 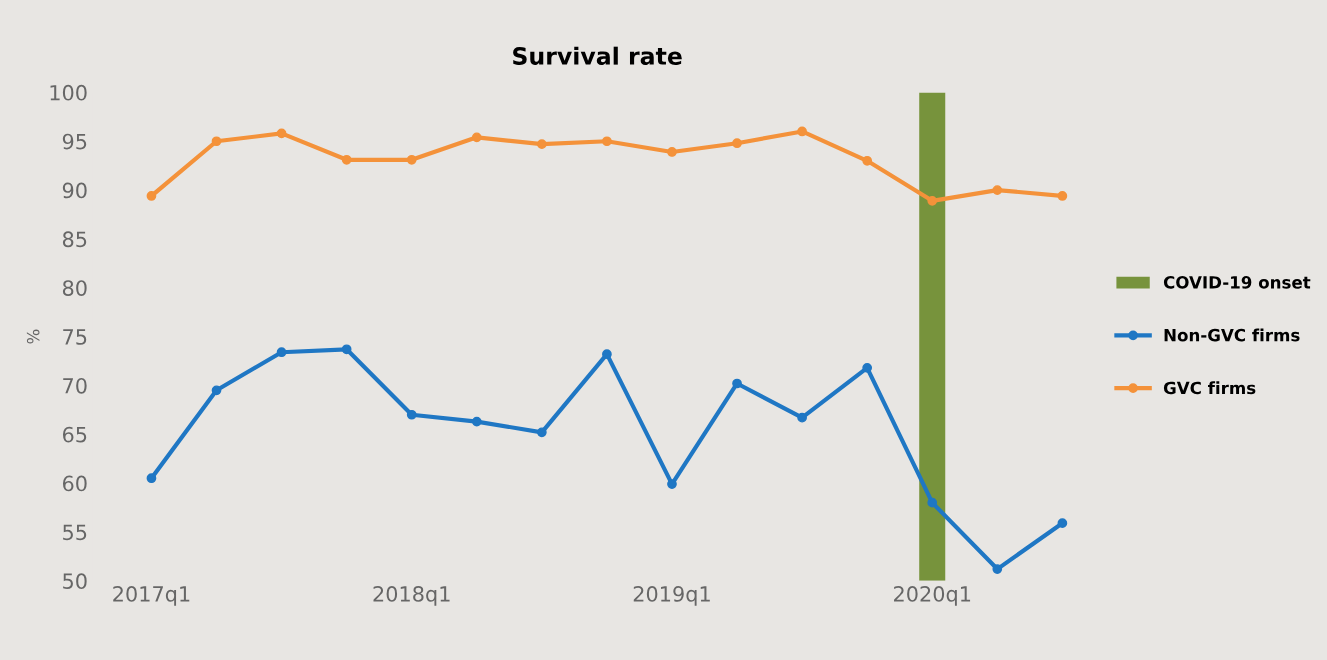 I want to click on y-tick-label: 50, so click(x=75, y=581).